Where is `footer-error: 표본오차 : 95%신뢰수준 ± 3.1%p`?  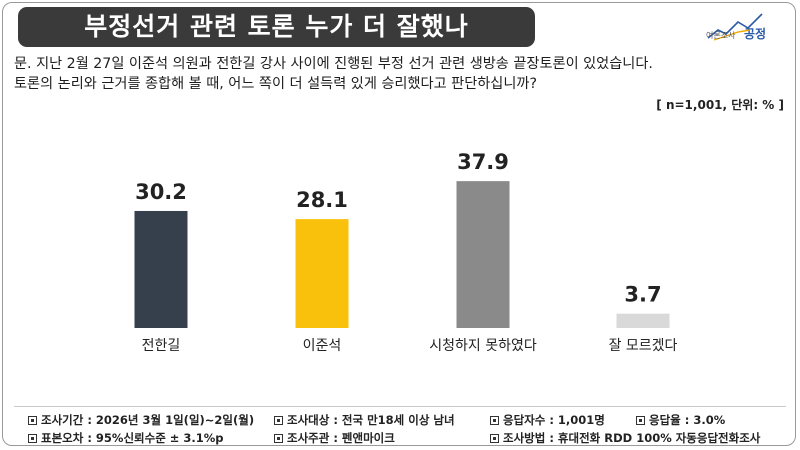 footer-error: 표본오차 : 95%신뢰수준 ± 3.1%p is located at coordinates (126, 438).